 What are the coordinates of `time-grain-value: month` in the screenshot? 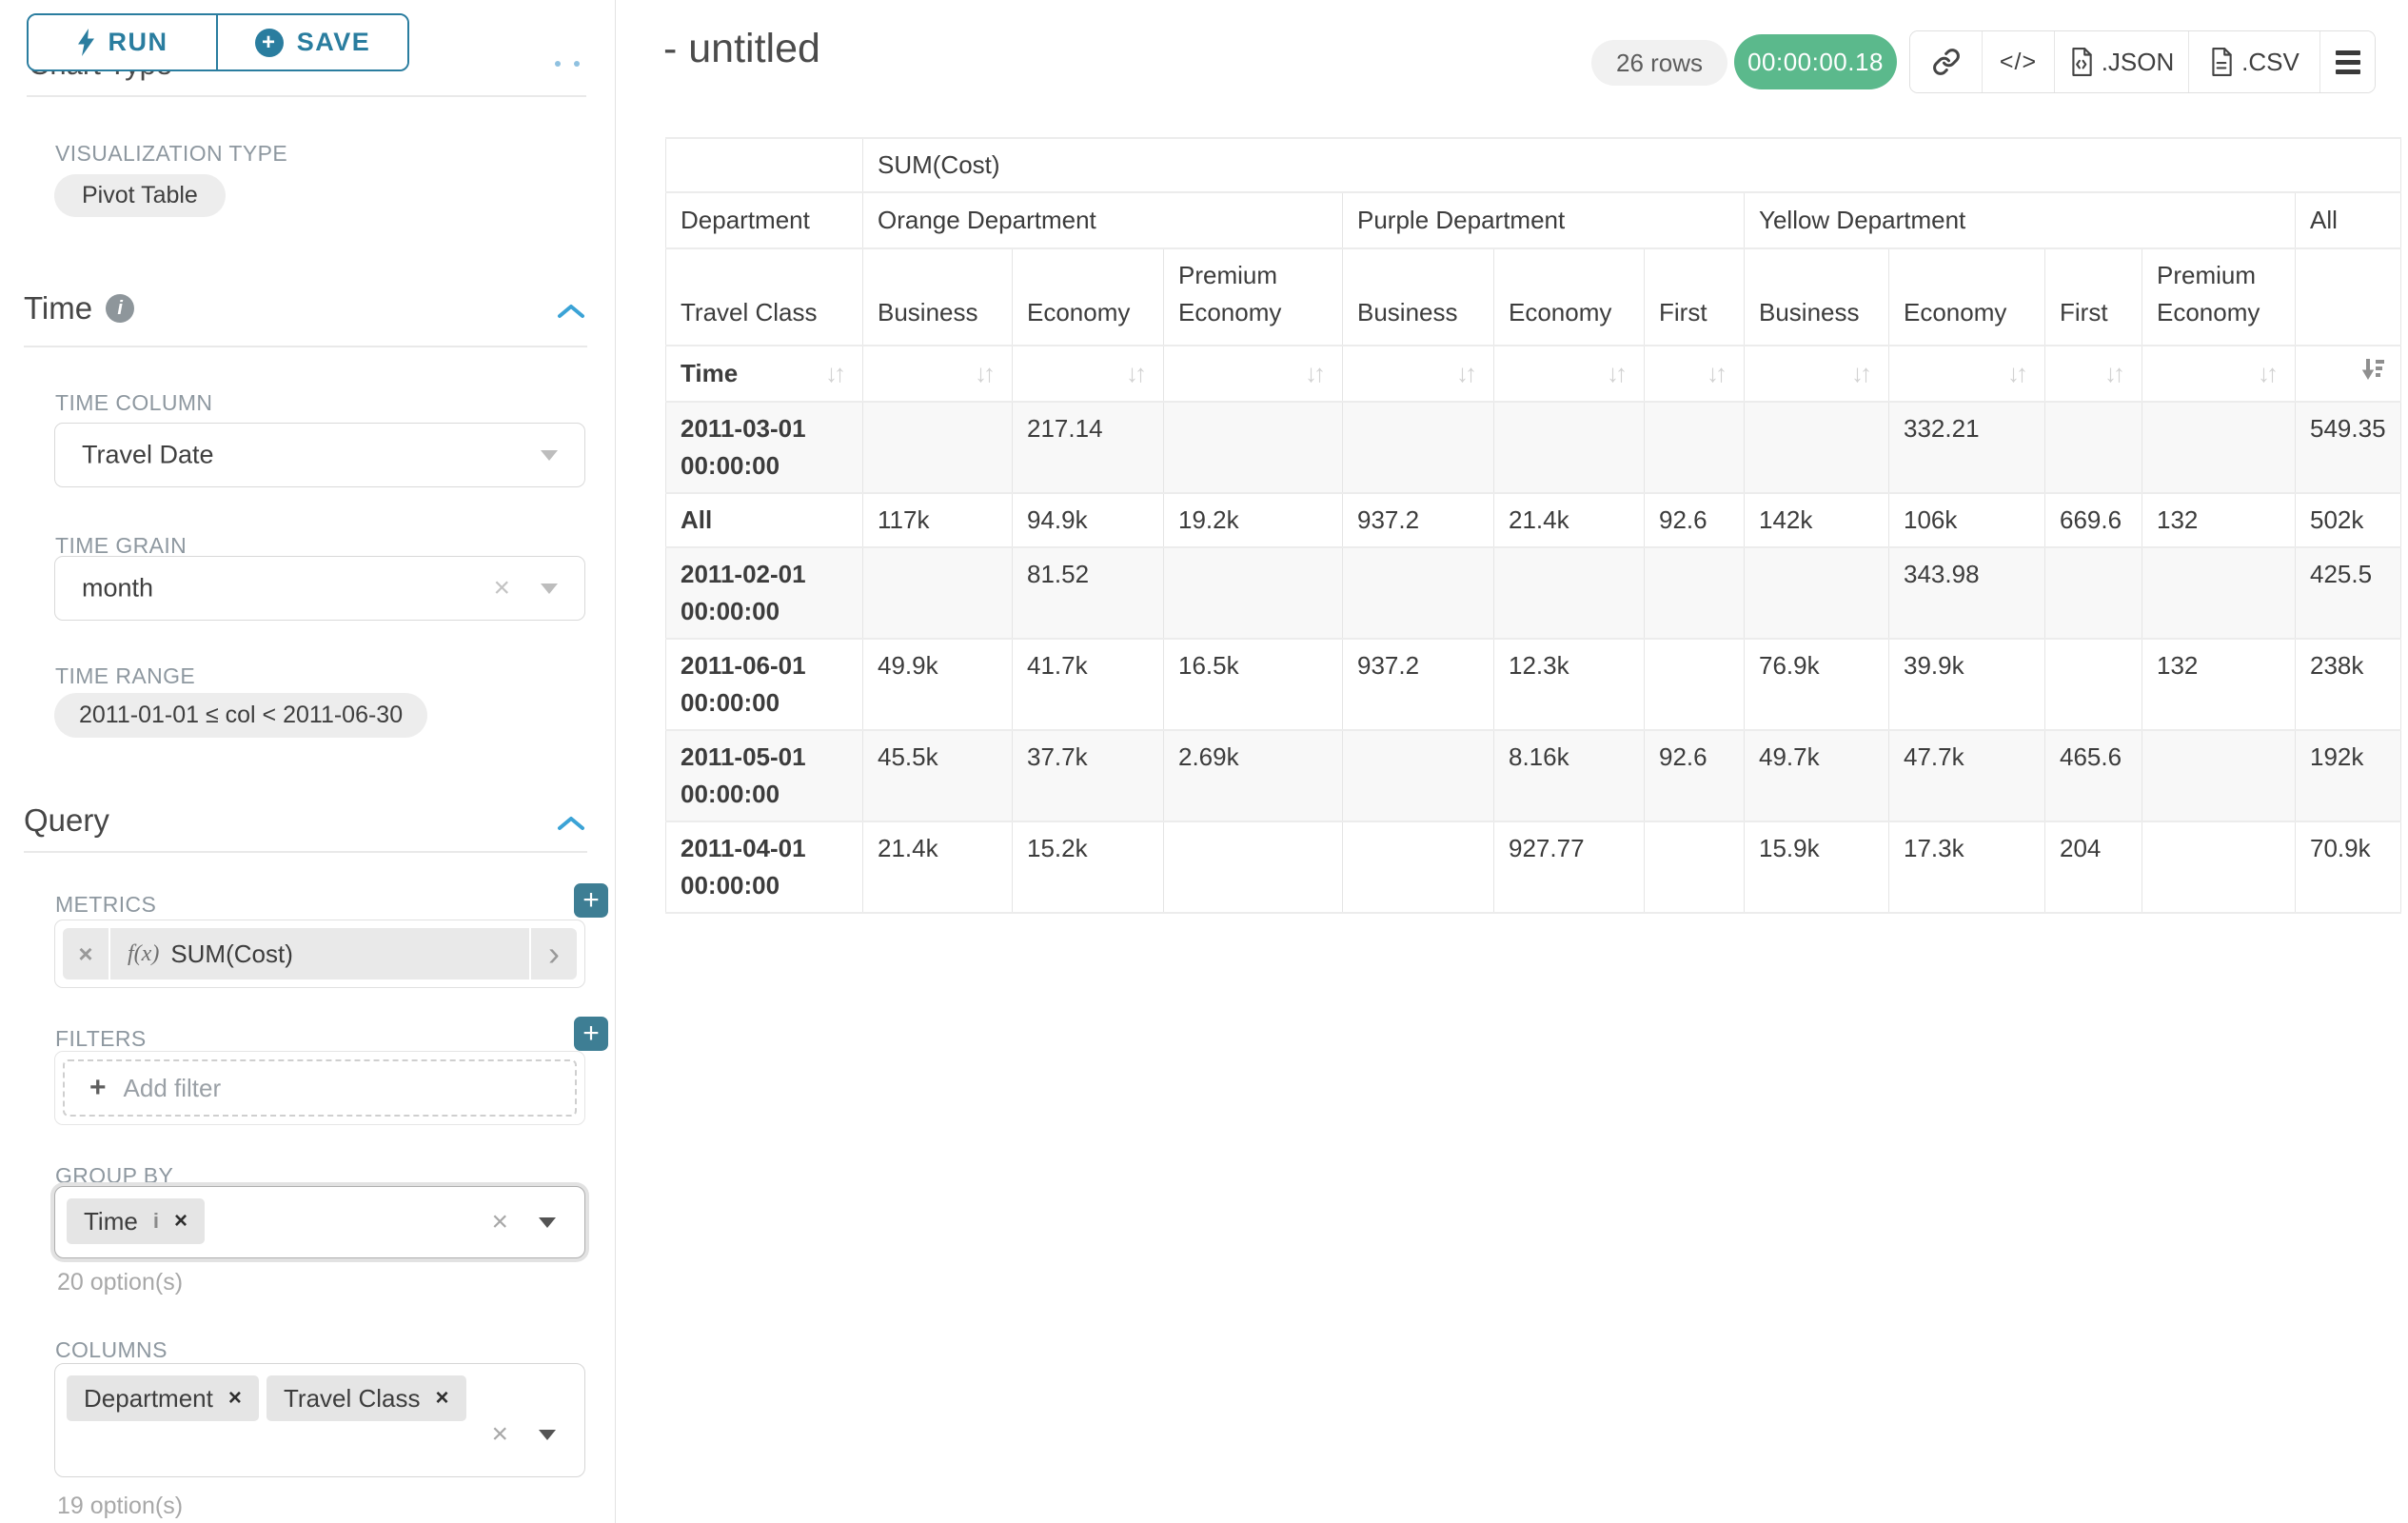 It's located at (118, 588).